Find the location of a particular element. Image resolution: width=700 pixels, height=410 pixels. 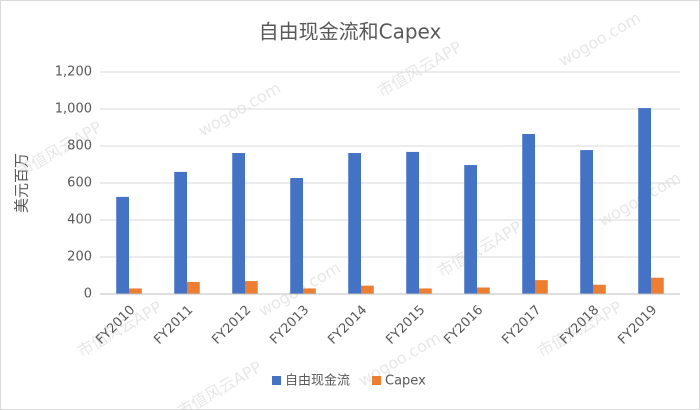

y-tick-label: 800 is located at coordinates (79, 146).